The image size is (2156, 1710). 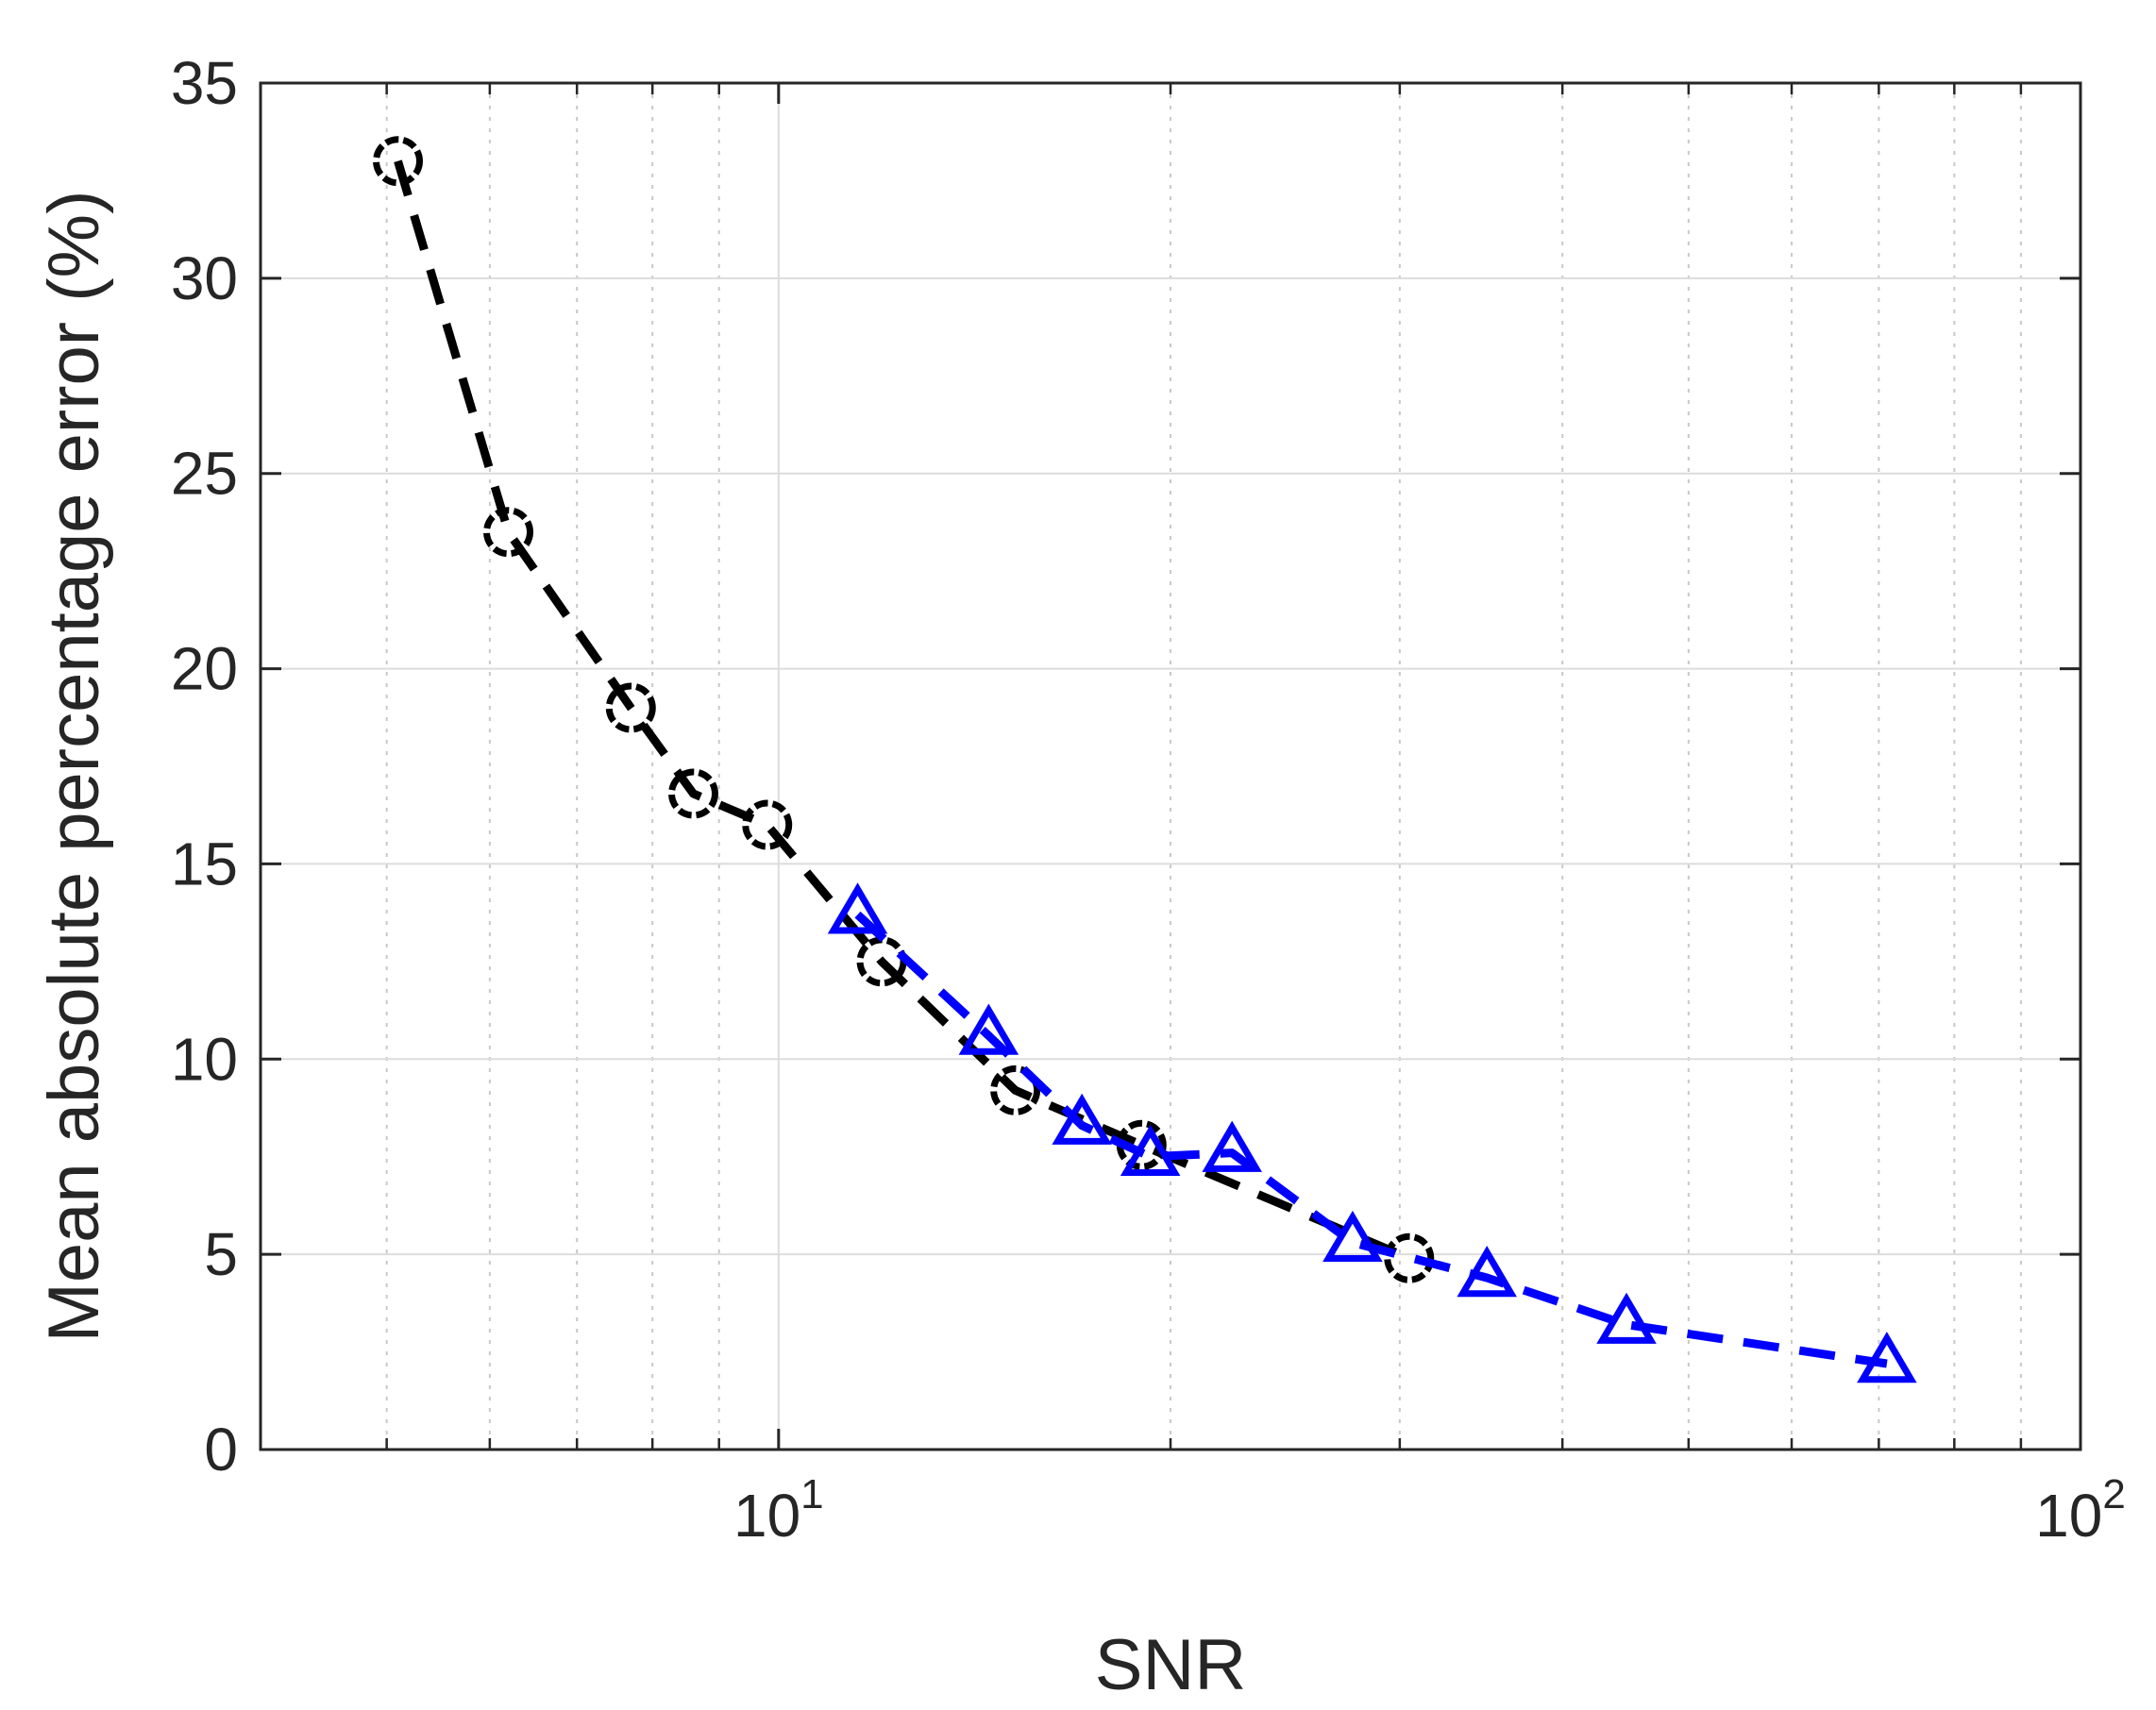 I want to click on y-tick-label: 25, so click(x=204, y=474).